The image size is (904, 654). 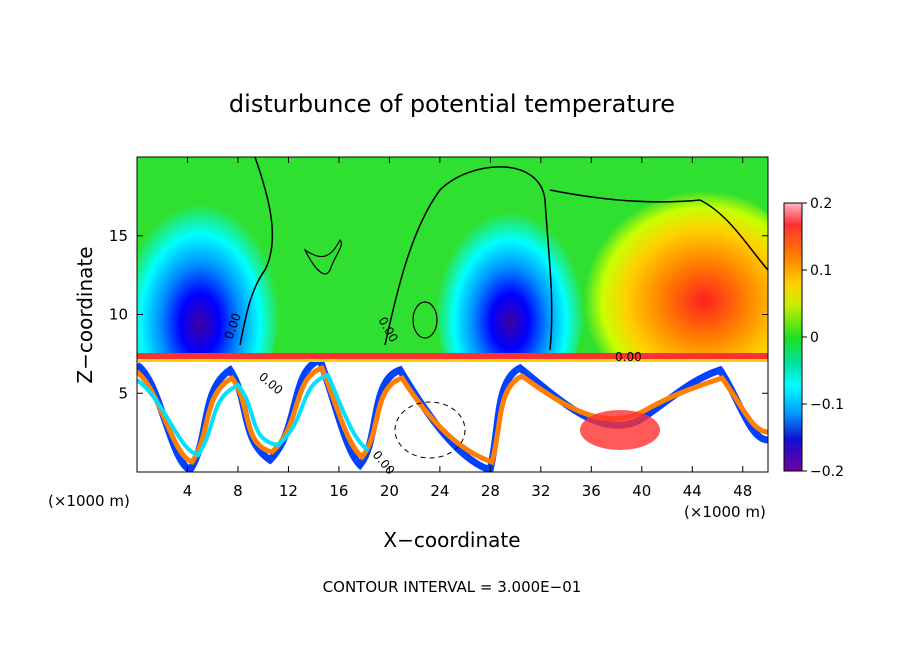 What do you see at coordinates (430, 430) in the screenshot?
I see `eddy-contour` at bounding box center [430, 430].